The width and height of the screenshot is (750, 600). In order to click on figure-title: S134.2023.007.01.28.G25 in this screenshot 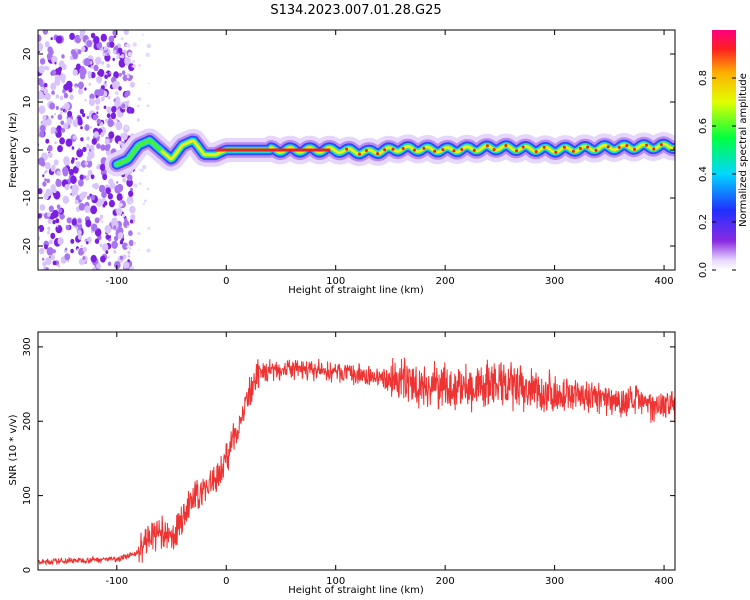, I will do `click(355, 10)`.